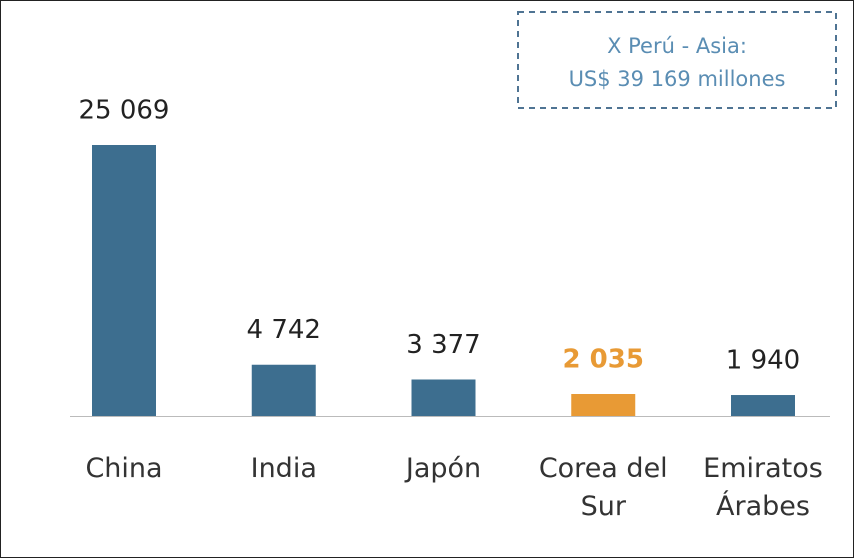 Image resolution: width=854 pixels, height=558 pixels. Describe the element at coordinates (124, 468) in the screenshot. I see `x-tick-label: China` at that location.